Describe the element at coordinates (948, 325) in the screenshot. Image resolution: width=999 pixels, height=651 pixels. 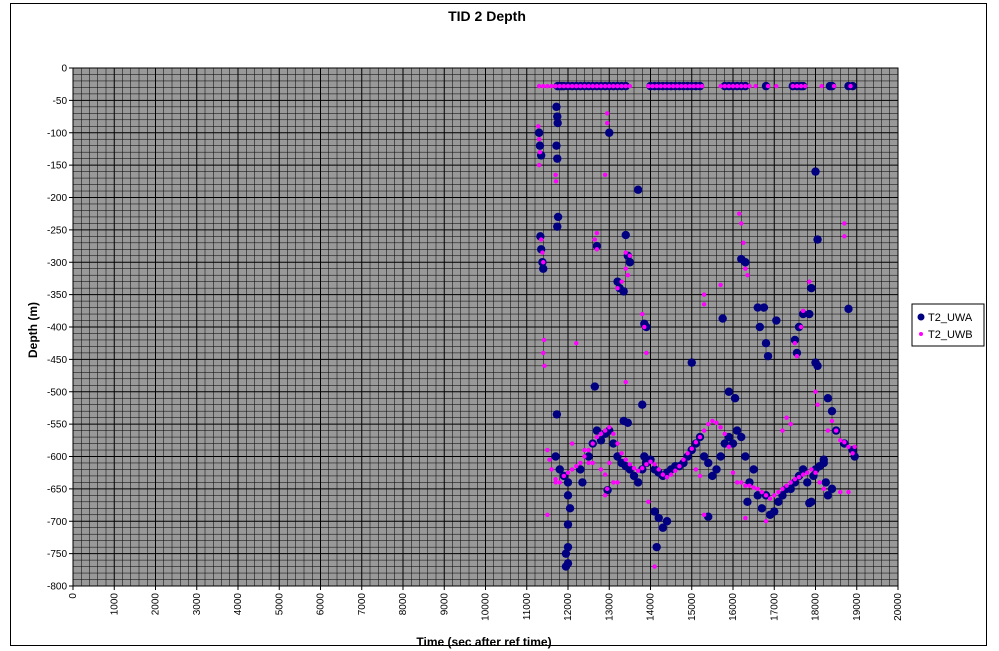
I see `legend-box` at that location.